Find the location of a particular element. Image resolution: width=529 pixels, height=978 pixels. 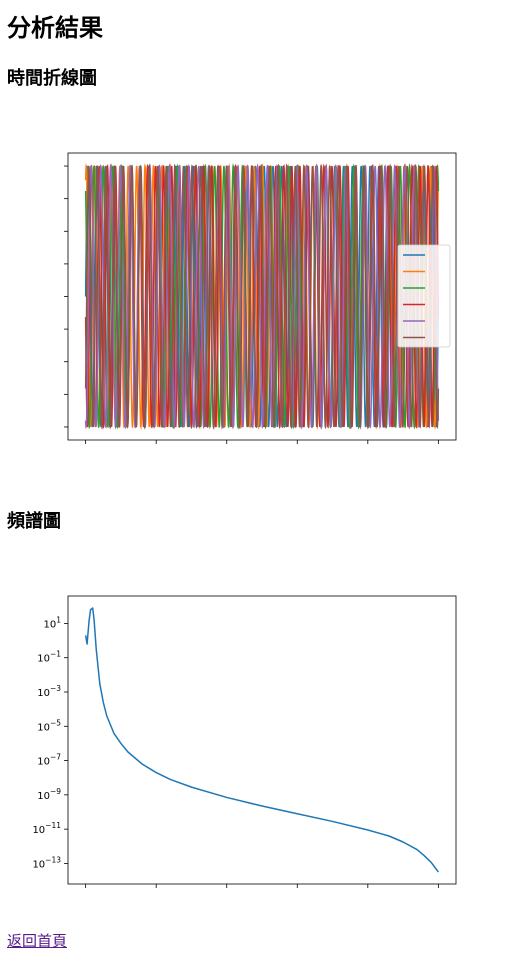

y-tick-label: 10⁻³ is located at coordinates (49, 691).